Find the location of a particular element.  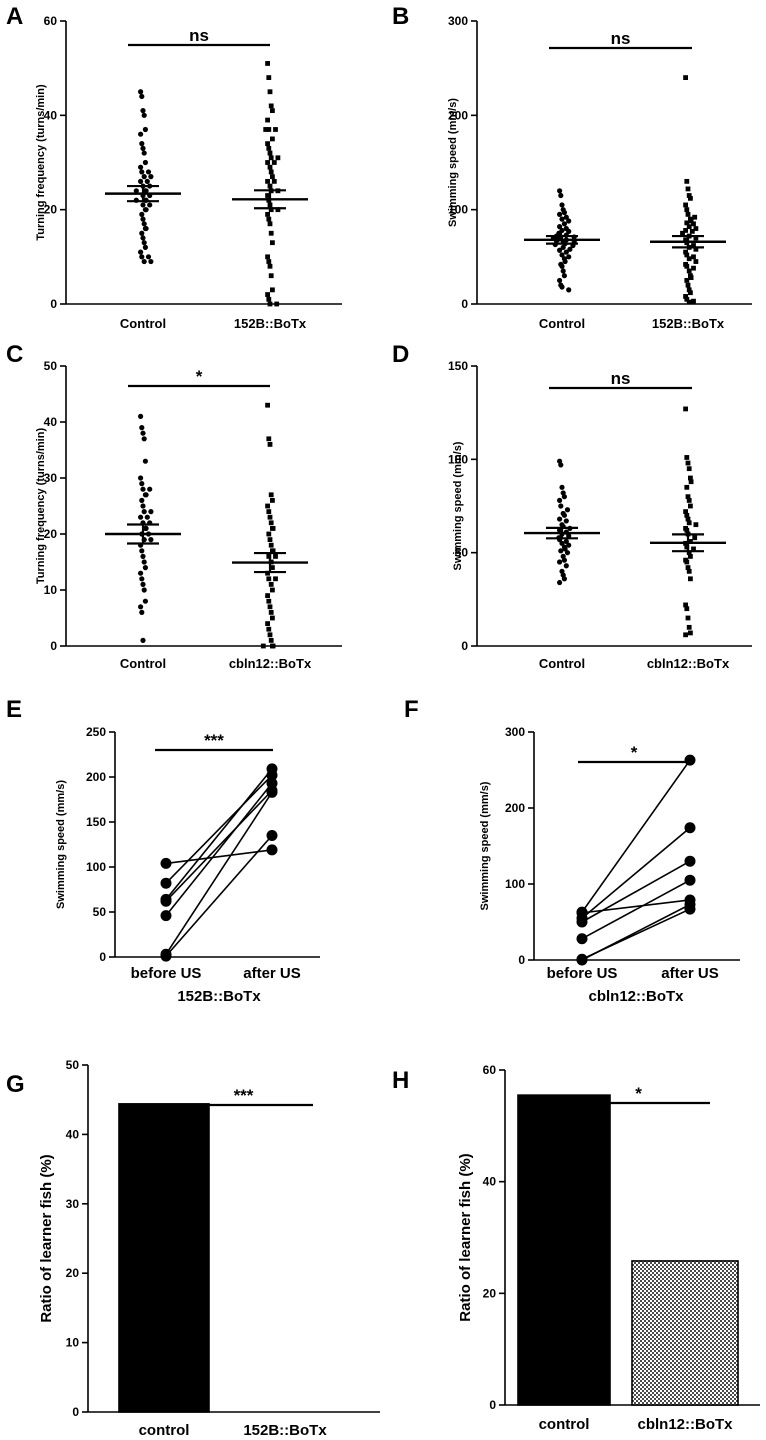

y-tick-label: 100 is located at coordinates (515, 884).